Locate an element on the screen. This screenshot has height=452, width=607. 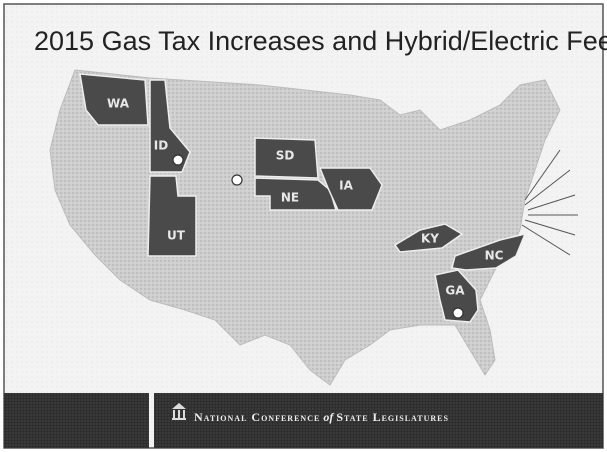
state-label: NC is located at coordinates (494, 256).